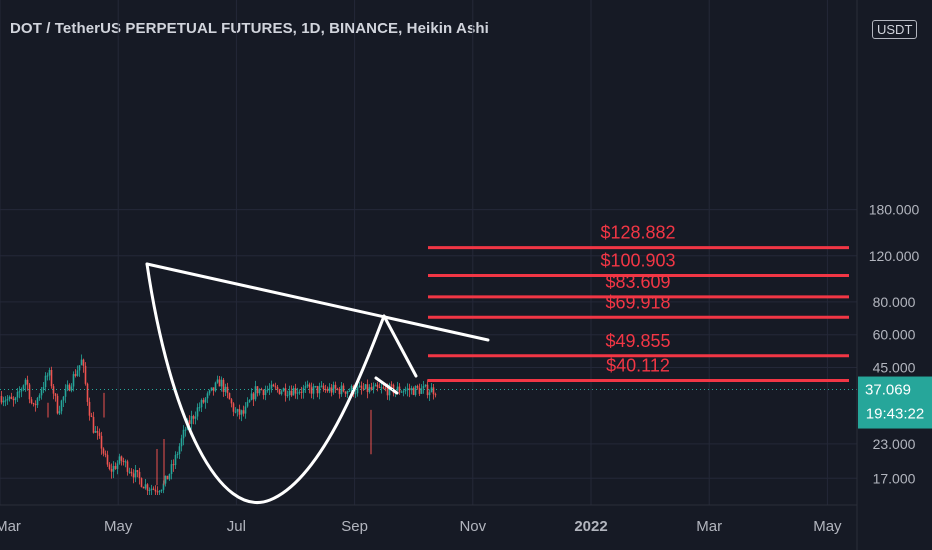 The image size is (932, 550). Describe the element at coordinates (637, 282) in the screenshot. I see `price-level-label: $83.609` at that location.